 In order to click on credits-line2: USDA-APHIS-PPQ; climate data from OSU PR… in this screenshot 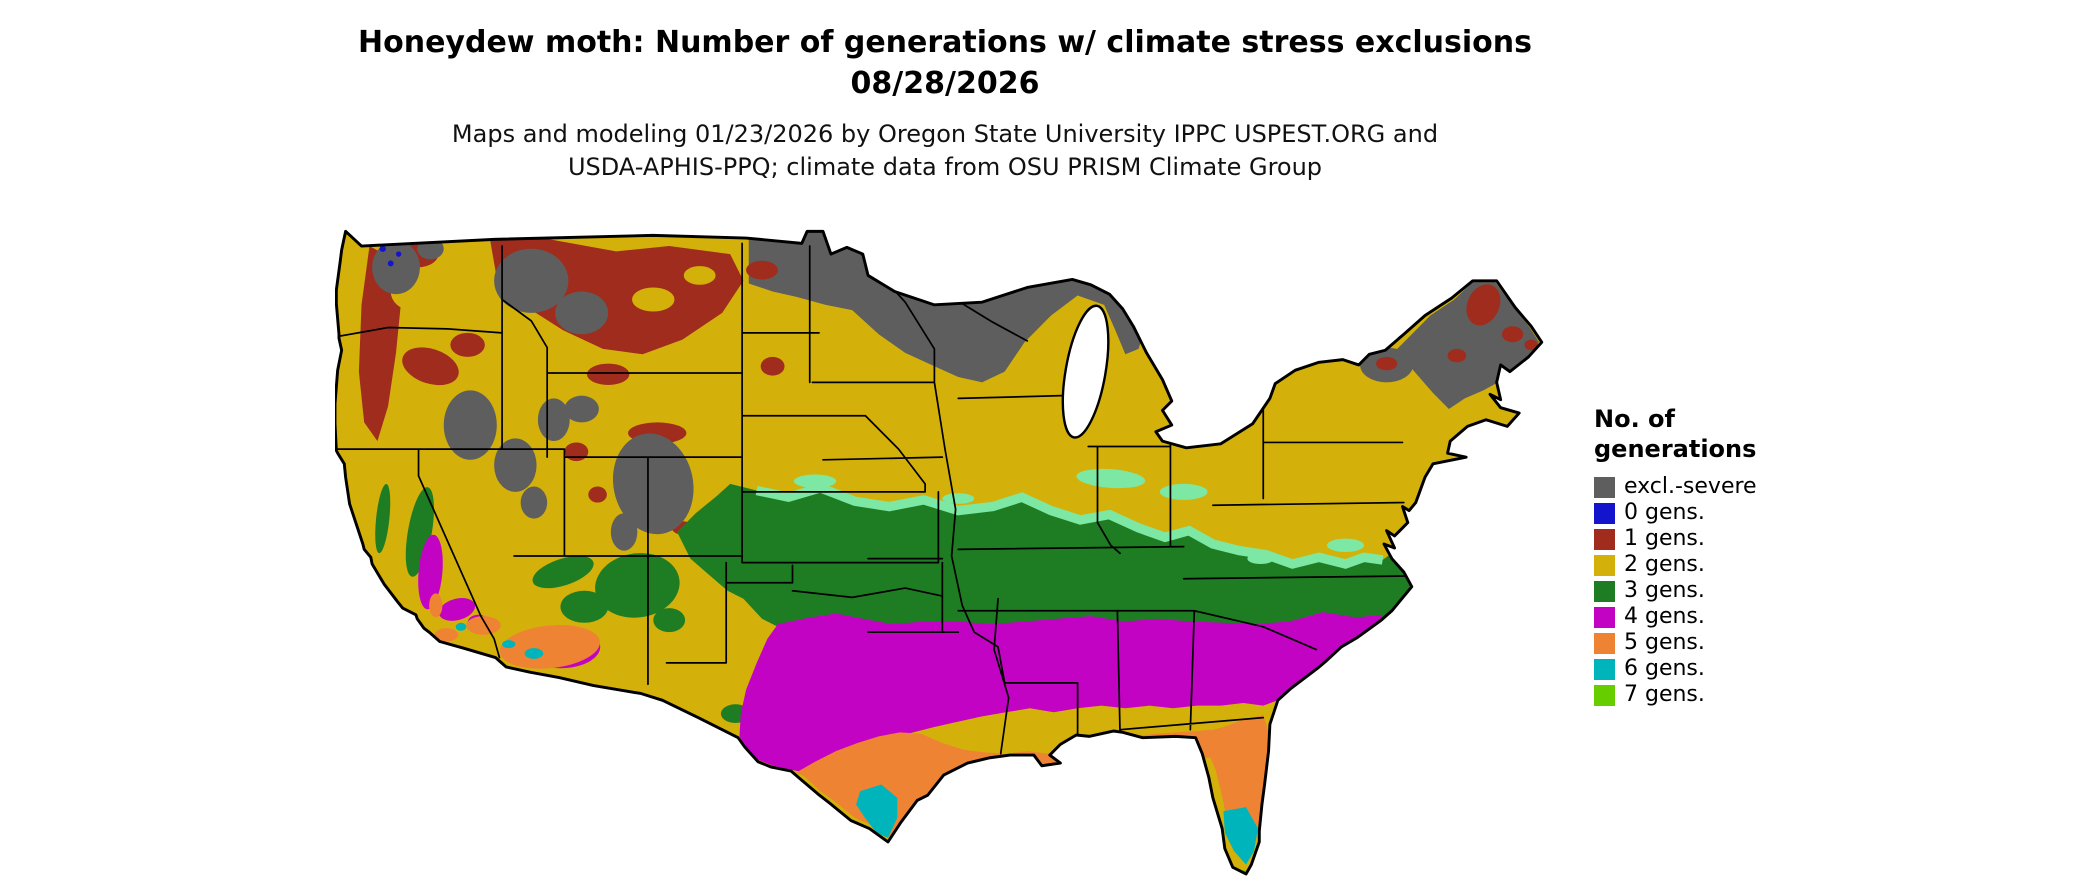, I will do `click(945, 167)`.